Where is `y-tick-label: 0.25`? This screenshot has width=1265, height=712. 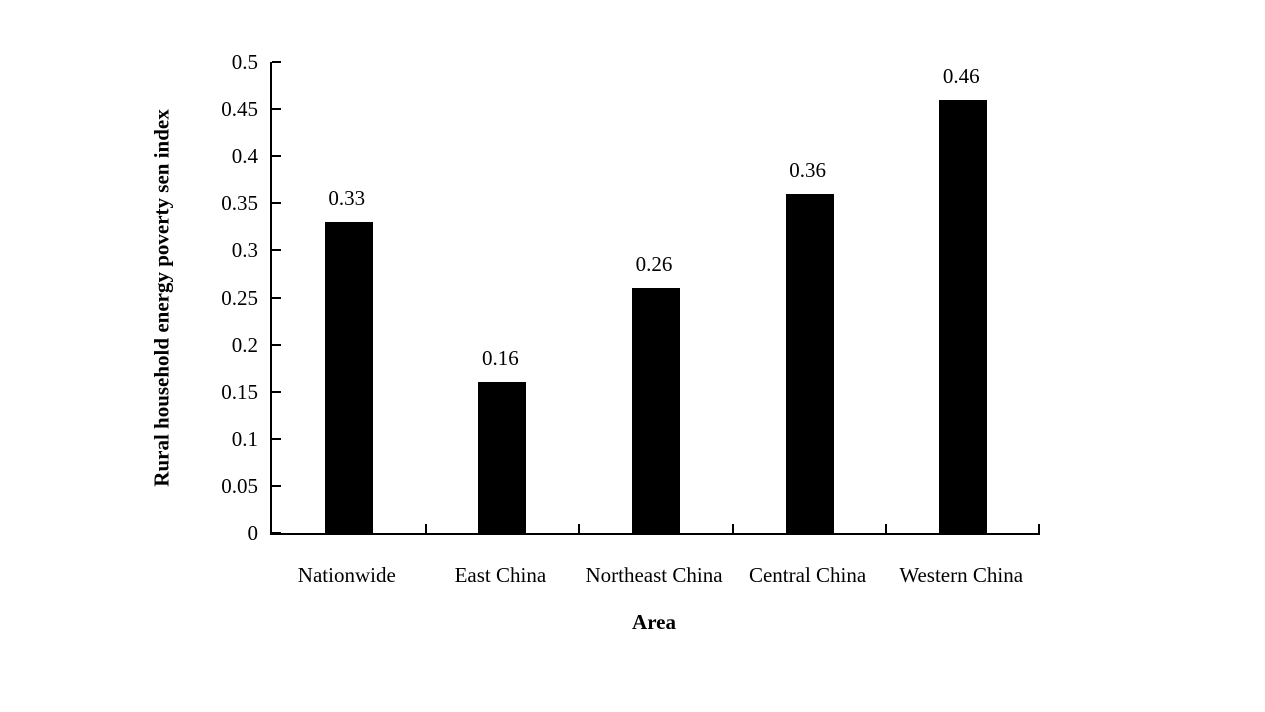
y-tick-label: 0.25 is located at coordinates (239, 297).